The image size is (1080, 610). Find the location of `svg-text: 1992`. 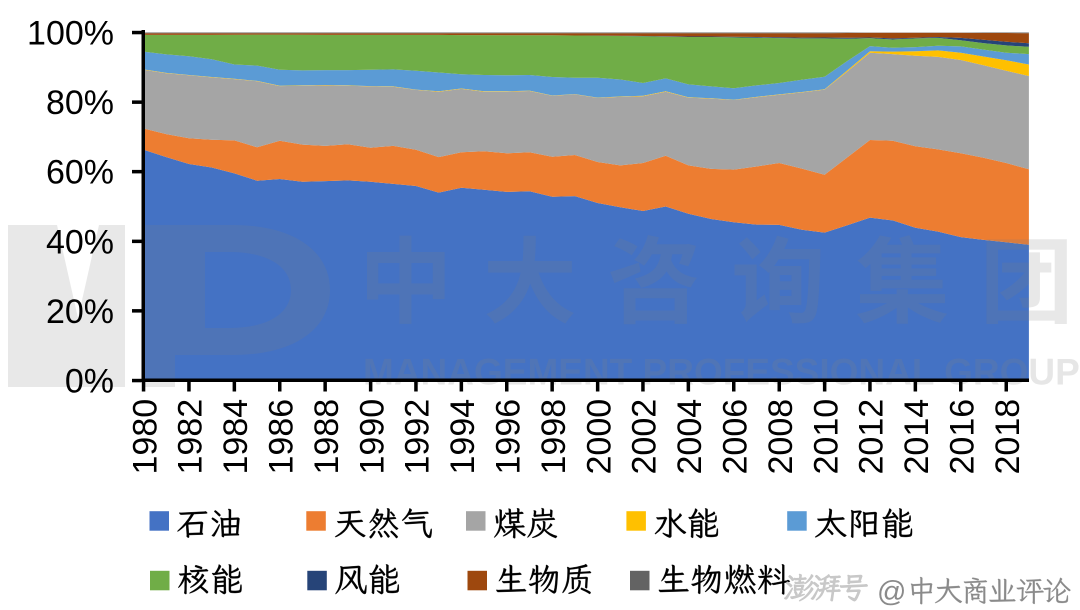

svg-text: 1992 is located at coordinates (418, 437).